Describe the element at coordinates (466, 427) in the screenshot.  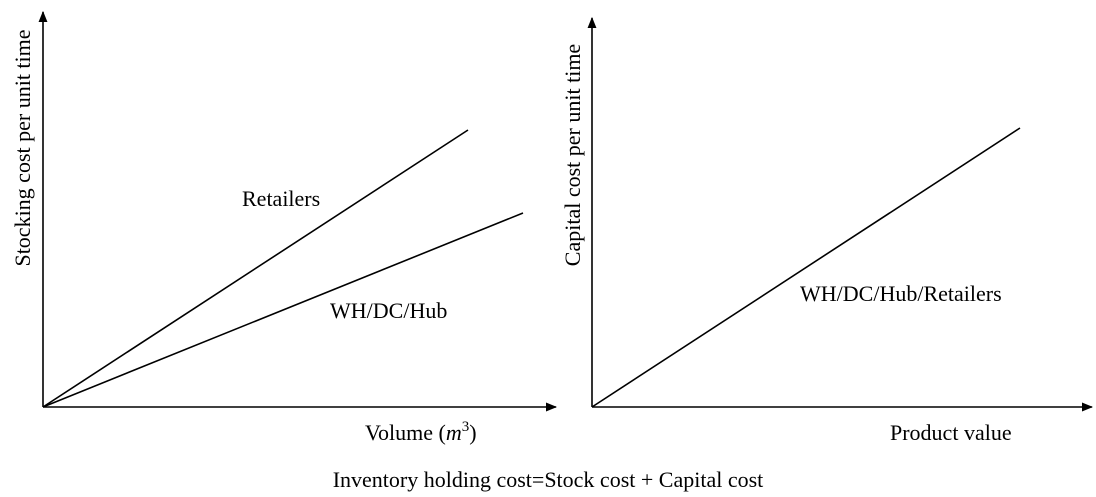
I see `x-label-part: 3` at that location.